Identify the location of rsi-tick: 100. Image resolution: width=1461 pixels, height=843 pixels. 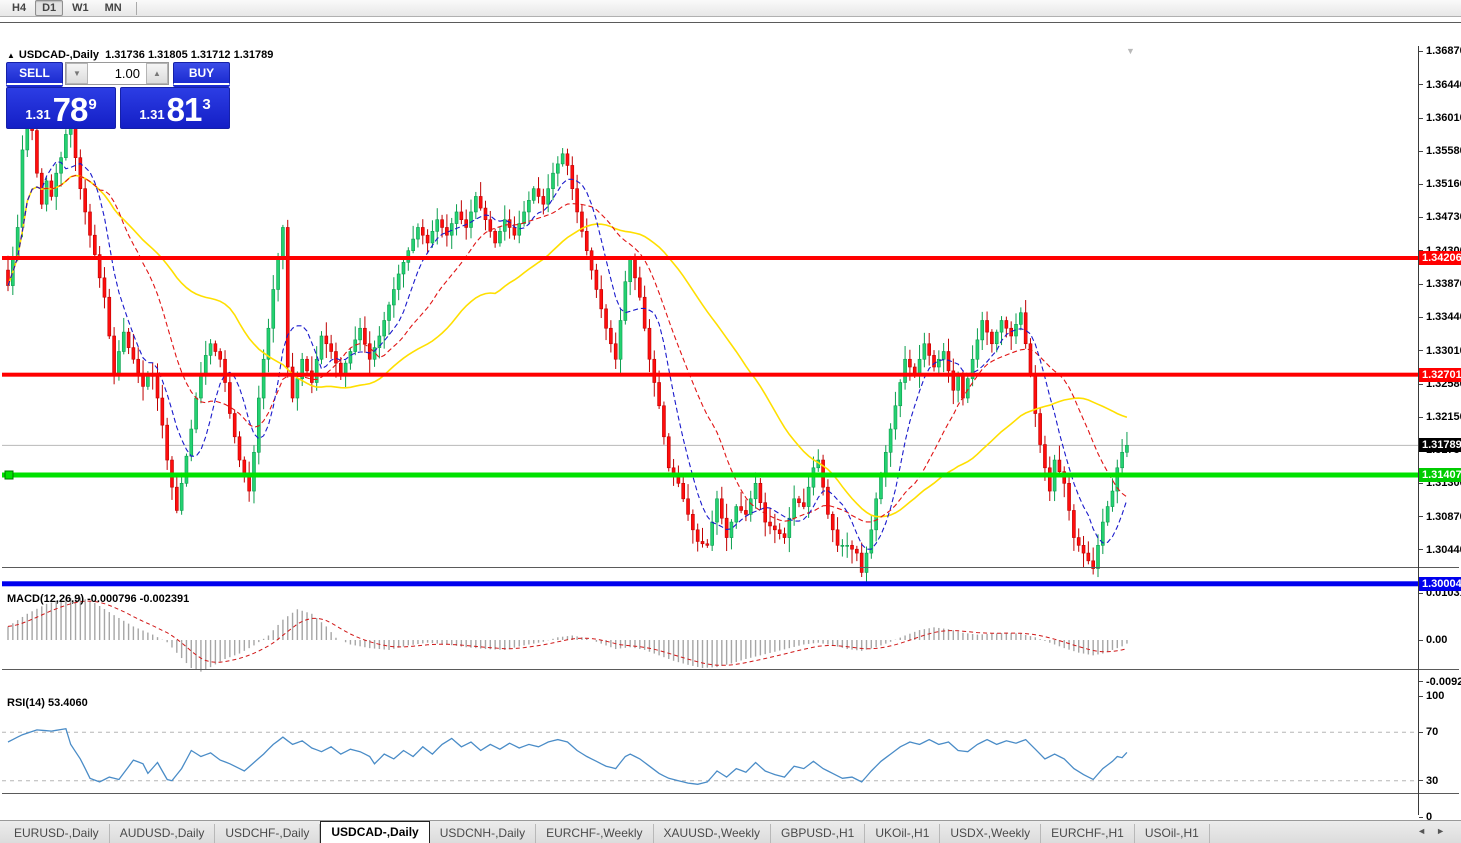
(1431, 696).